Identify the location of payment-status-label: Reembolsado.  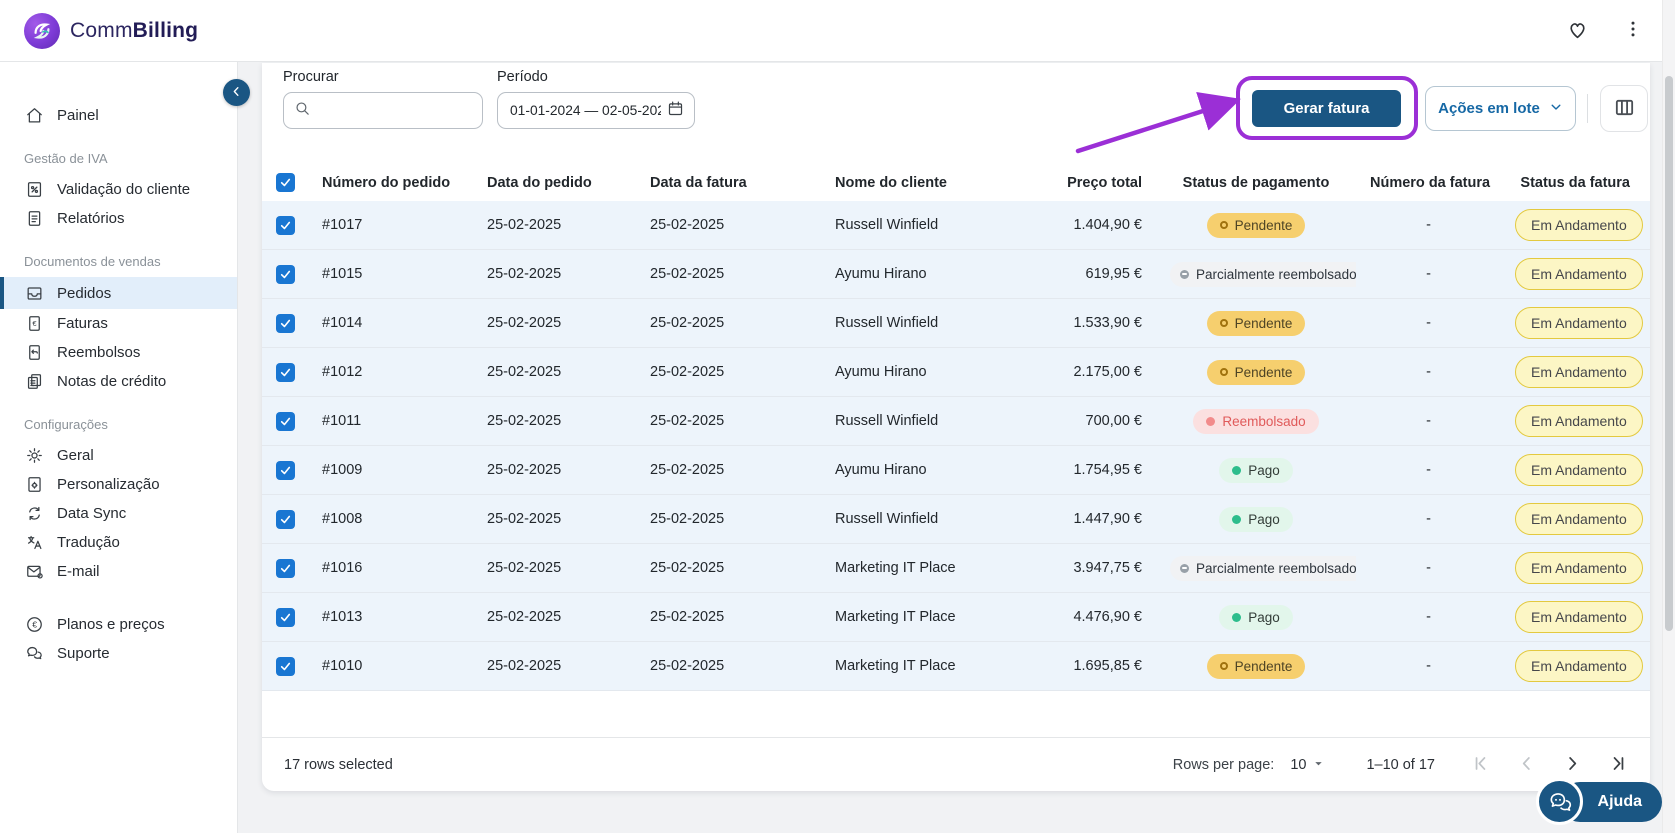
(1264, 421).